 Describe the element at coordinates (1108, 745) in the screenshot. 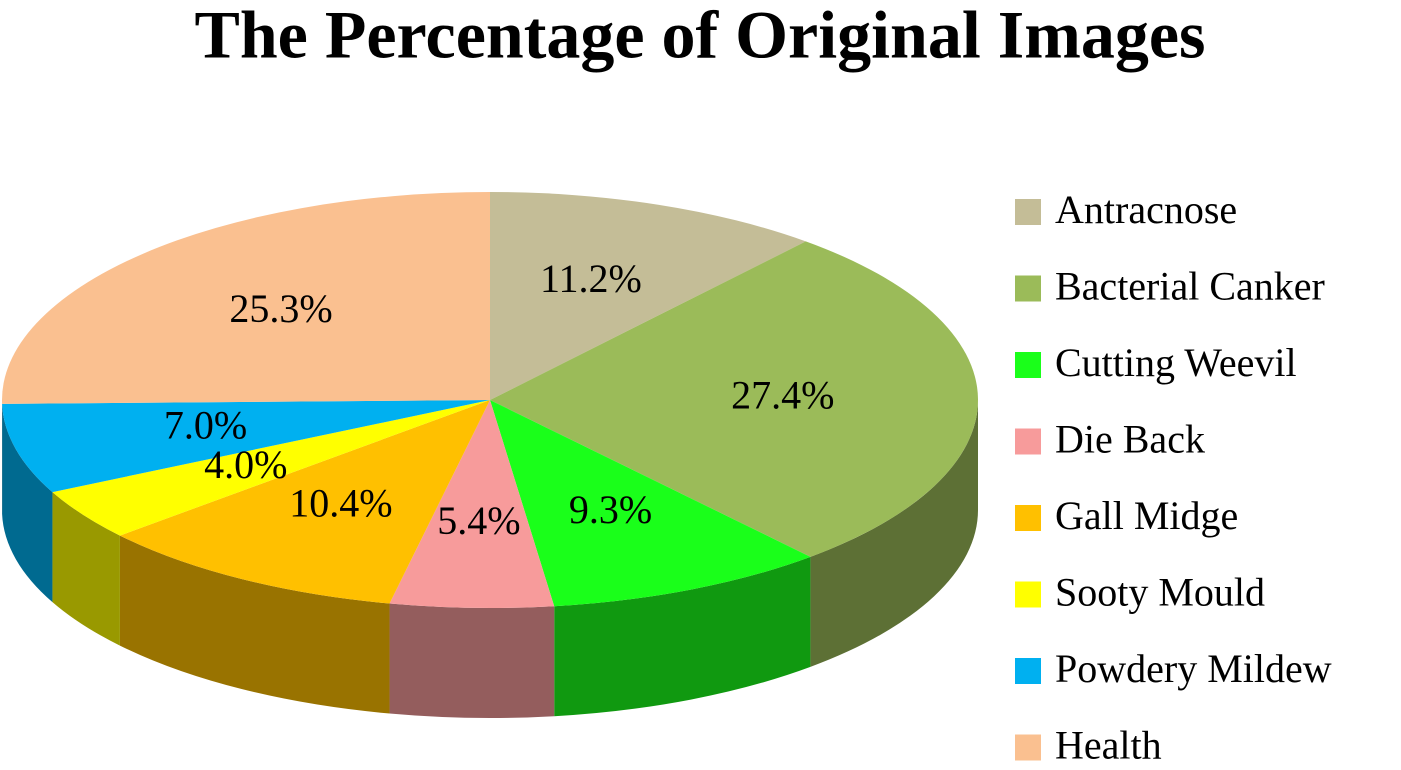

I see `legend-label: Health` at that location.